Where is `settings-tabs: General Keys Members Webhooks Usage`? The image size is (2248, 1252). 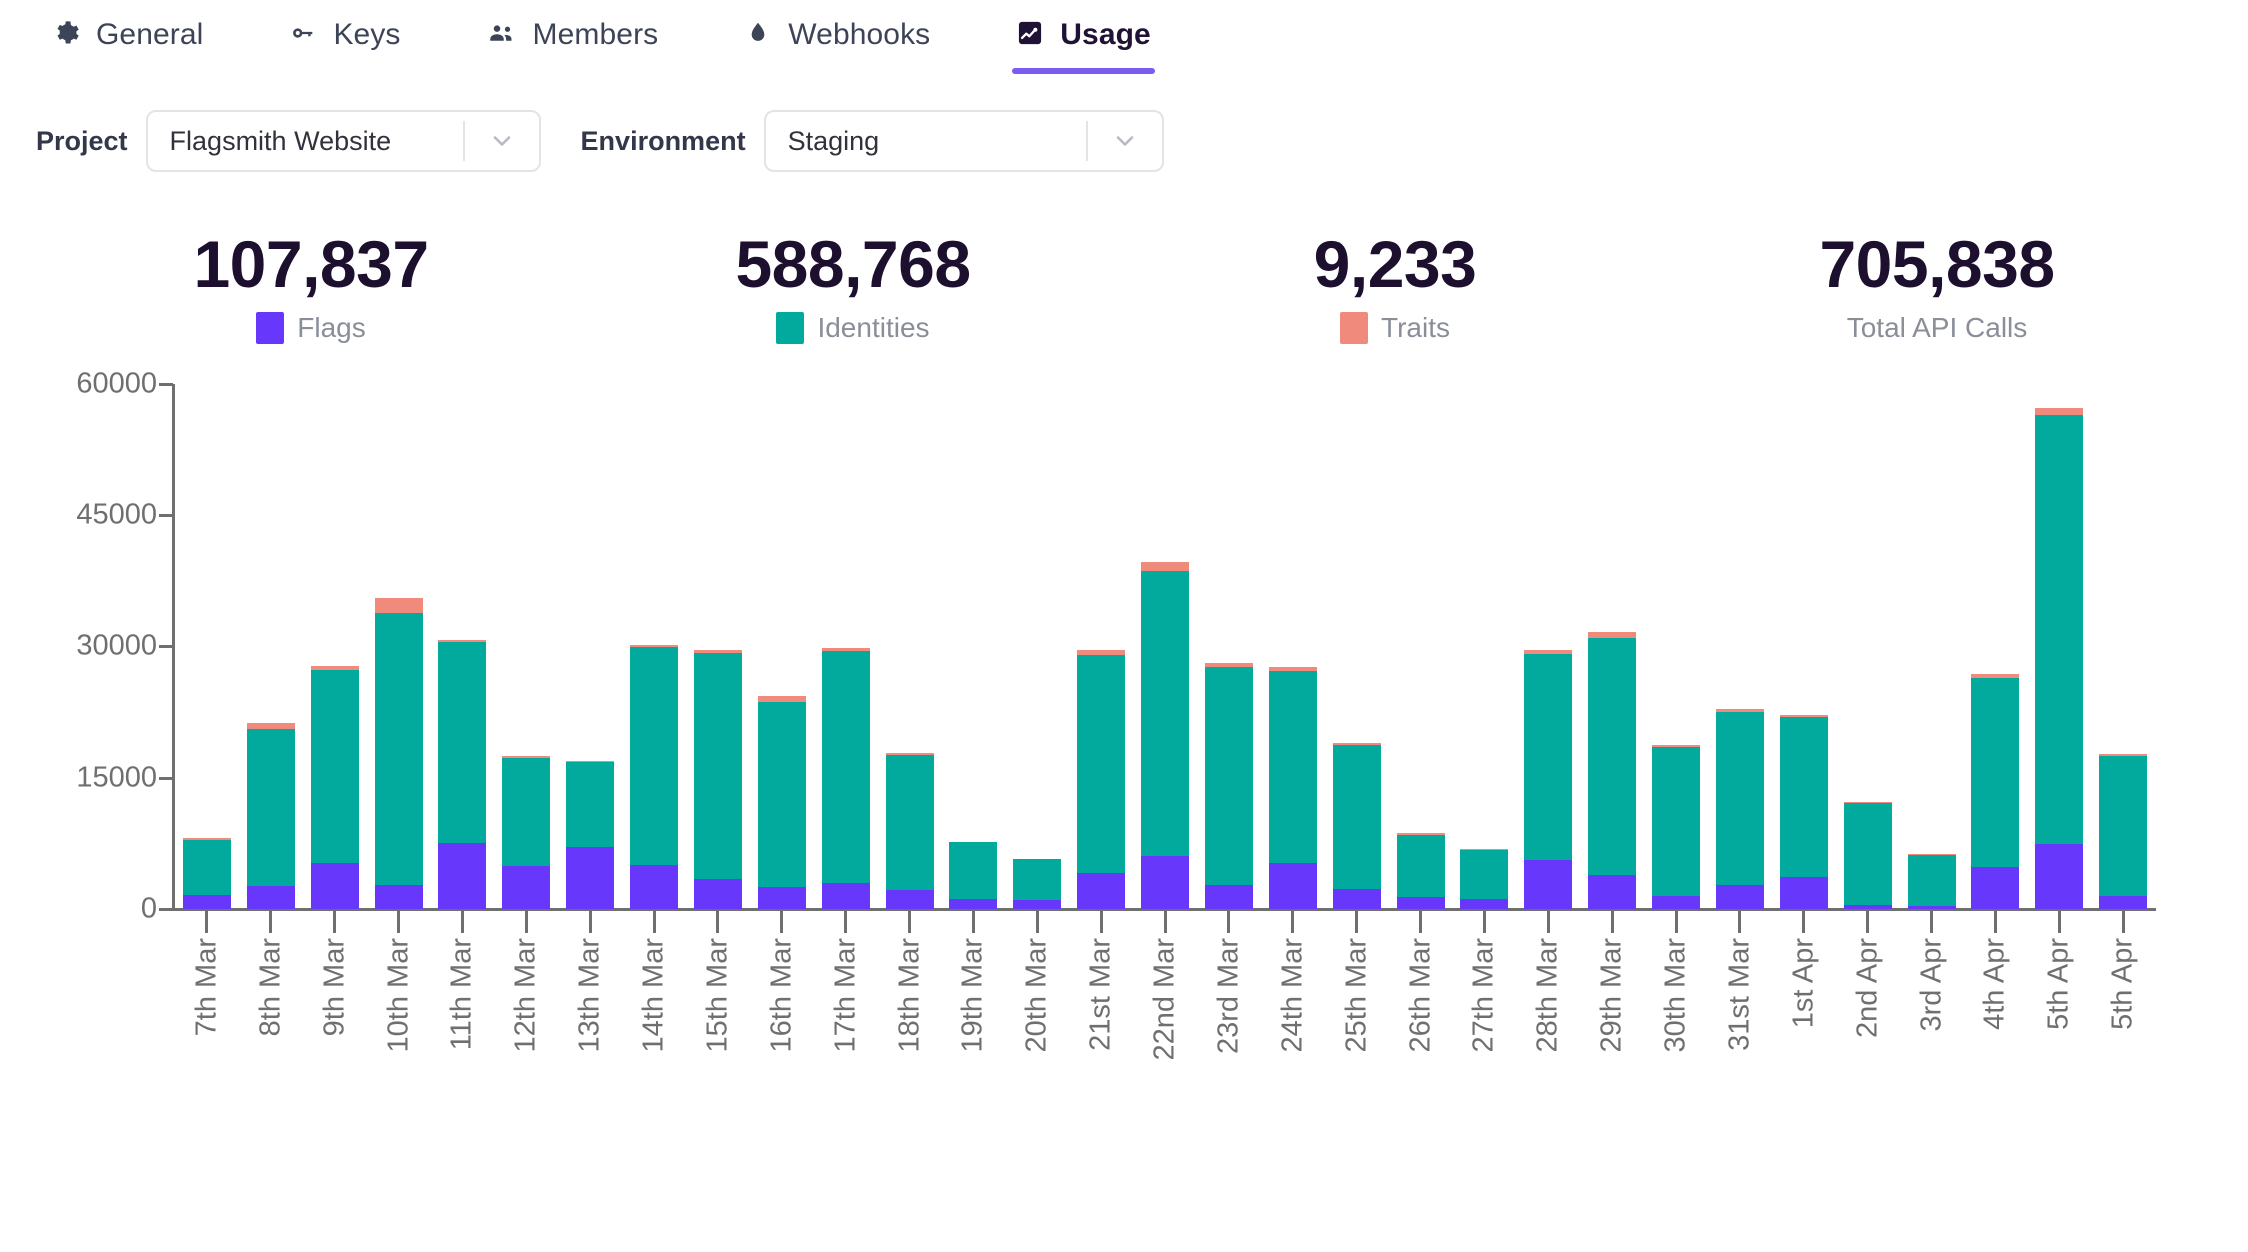
settings-tabs: General Keys Members Webhooks Usage is located at coordinates (1124, 44).